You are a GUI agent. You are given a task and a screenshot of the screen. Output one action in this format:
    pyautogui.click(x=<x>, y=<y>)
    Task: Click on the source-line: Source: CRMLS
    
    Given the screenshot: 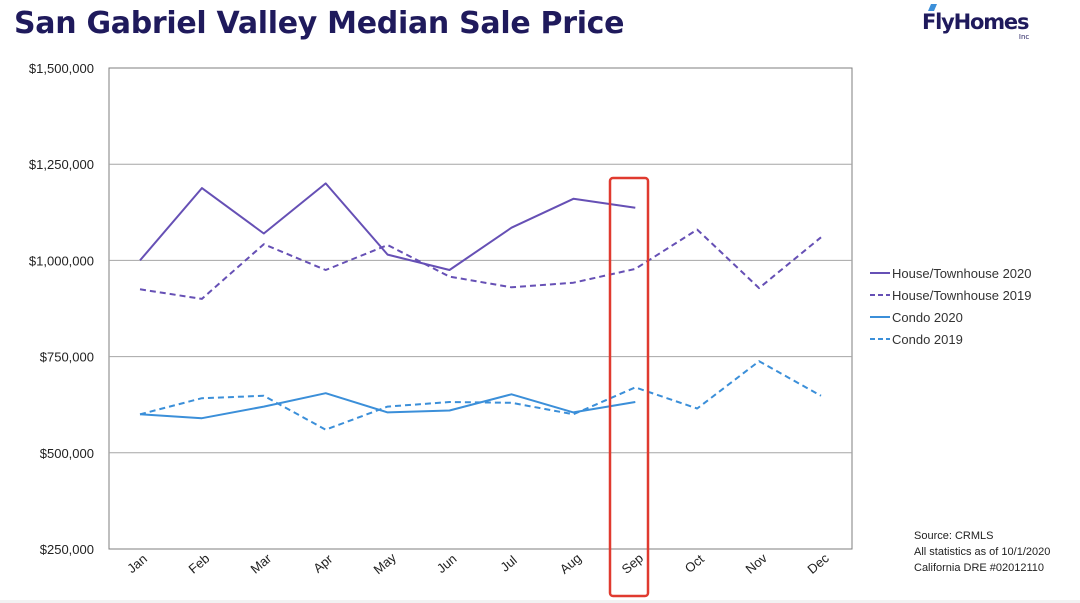 What is the action you would take?
    pyautogui.click(x=954, y=536)
    